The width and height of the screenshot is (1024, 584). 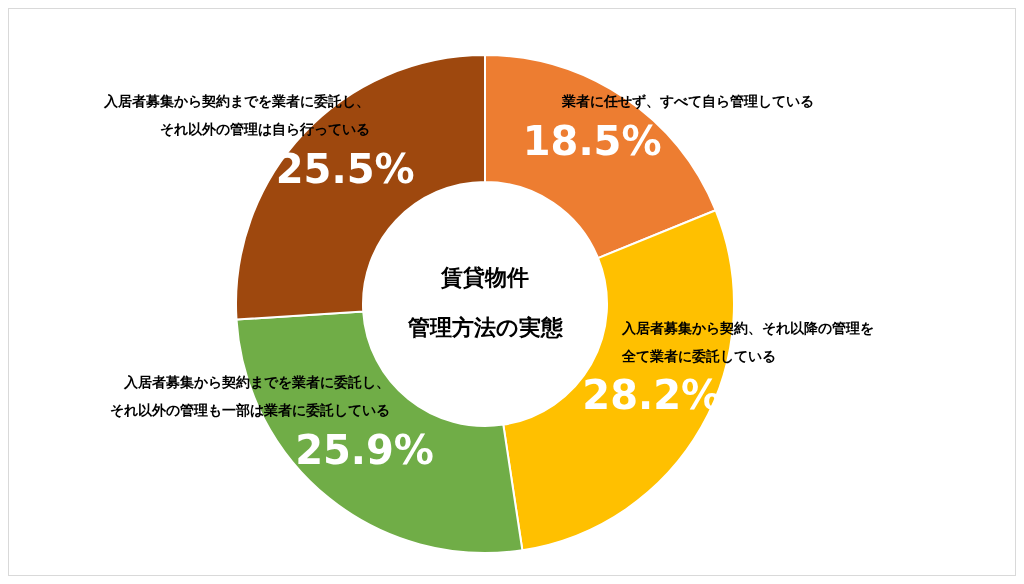 What do you see at coordinates (652, 395) in the screenshot?
I see `data-label: 28.2%` at bounding box center [652, 395].